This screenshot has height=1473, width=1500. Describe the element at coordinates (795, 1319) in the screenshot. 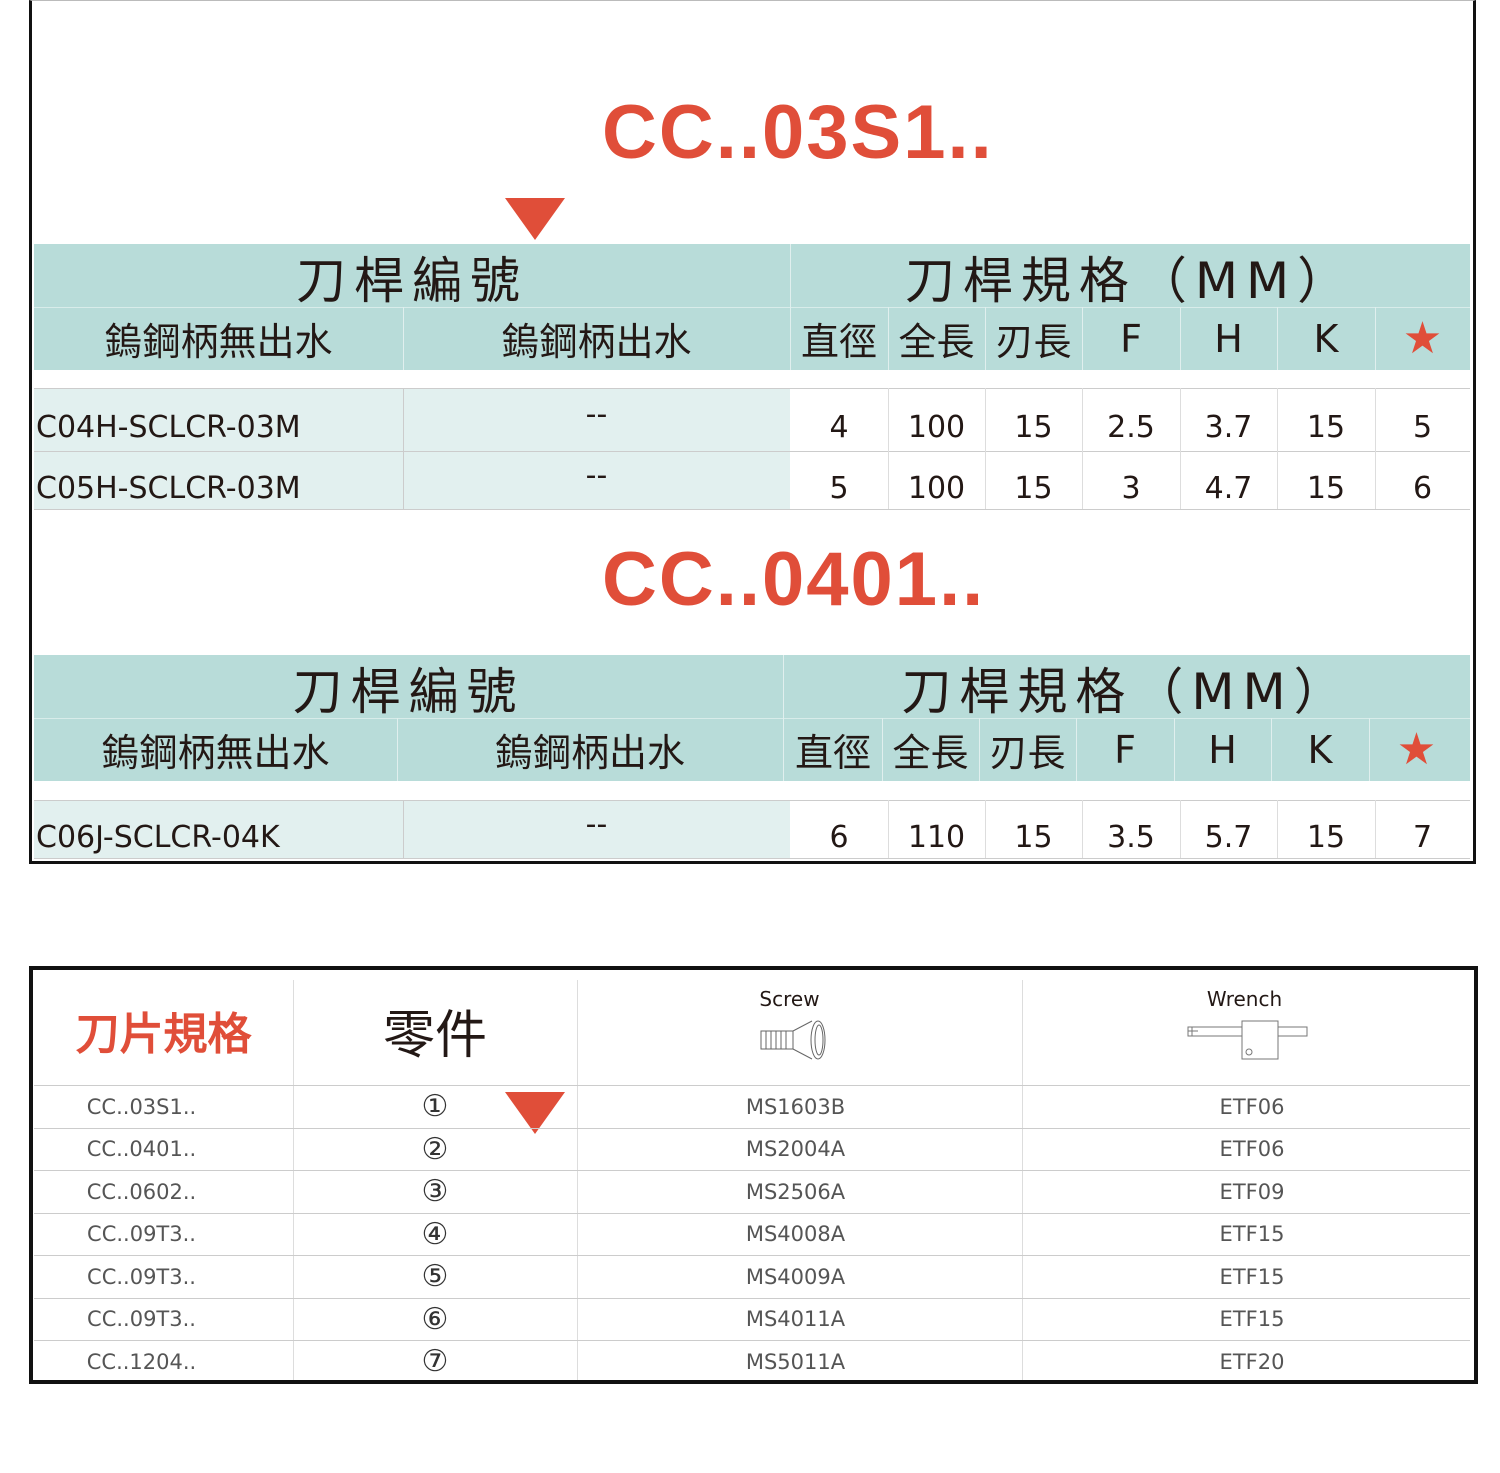

I see `screw-model: MS4011A` at that location.